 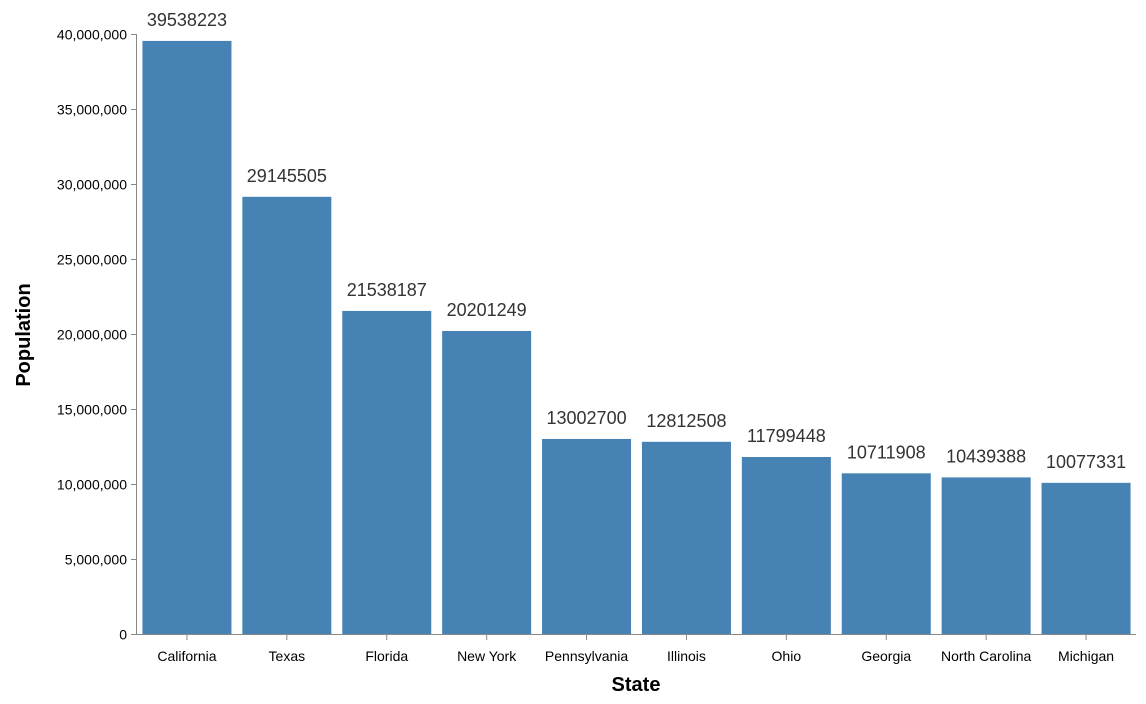 What do you see at coordinates (287, 176) in the screenshot?
I see `data-label-texas: 29145505` at bounding box center [287, 176].